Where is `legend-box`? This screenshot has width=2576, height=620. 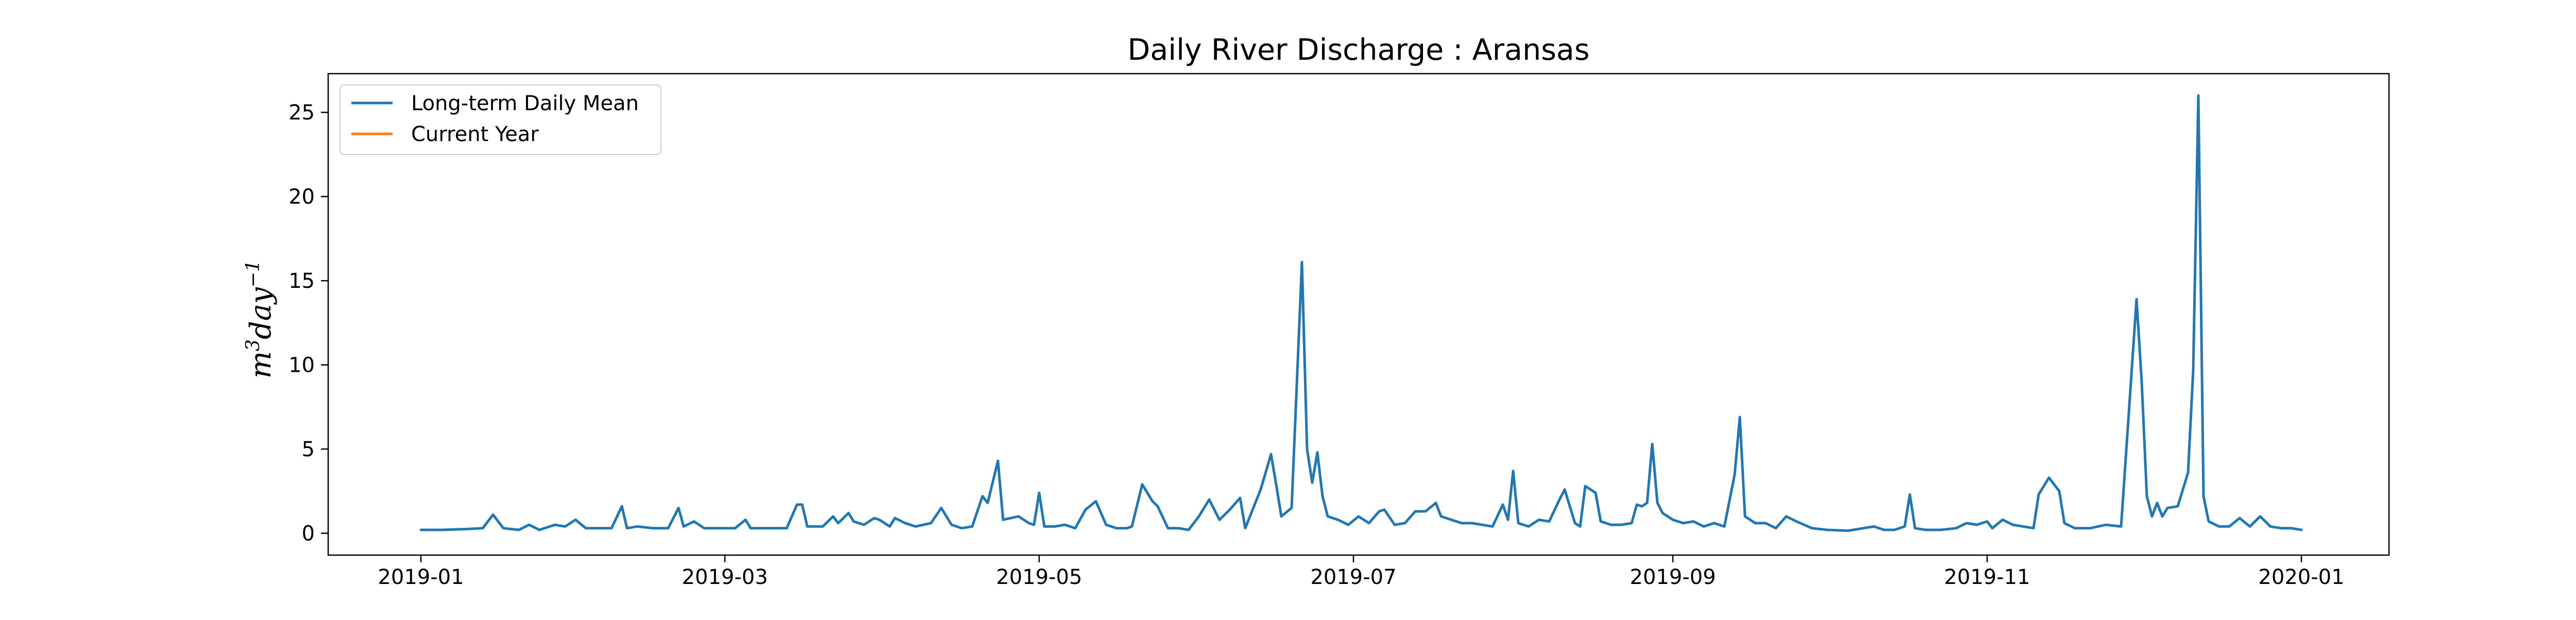
legend-box is located at coordinates (501, 120).